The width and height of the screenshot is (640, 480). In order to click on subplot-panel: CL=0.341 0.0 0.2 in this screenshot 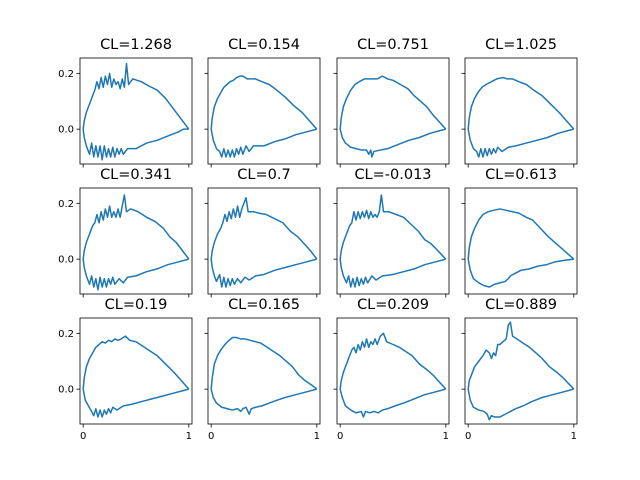, I will do `click(125, 232)`.